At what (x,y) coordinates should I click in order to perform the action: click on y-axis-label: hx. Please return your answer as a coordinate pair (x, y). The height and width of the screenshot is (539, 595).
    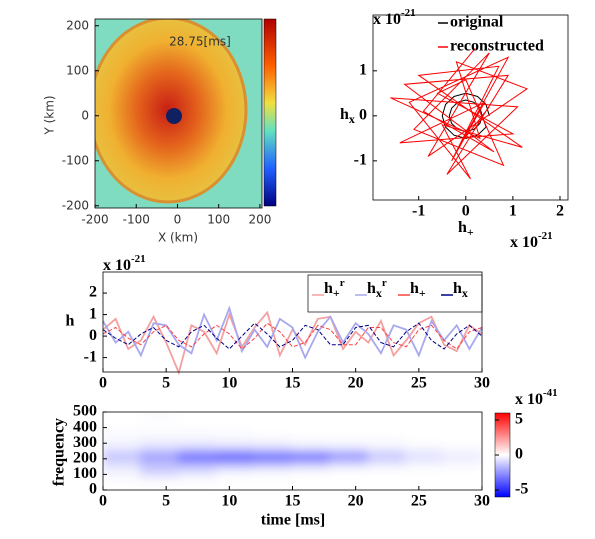
    Looking at the image, I should click on (347, 116).